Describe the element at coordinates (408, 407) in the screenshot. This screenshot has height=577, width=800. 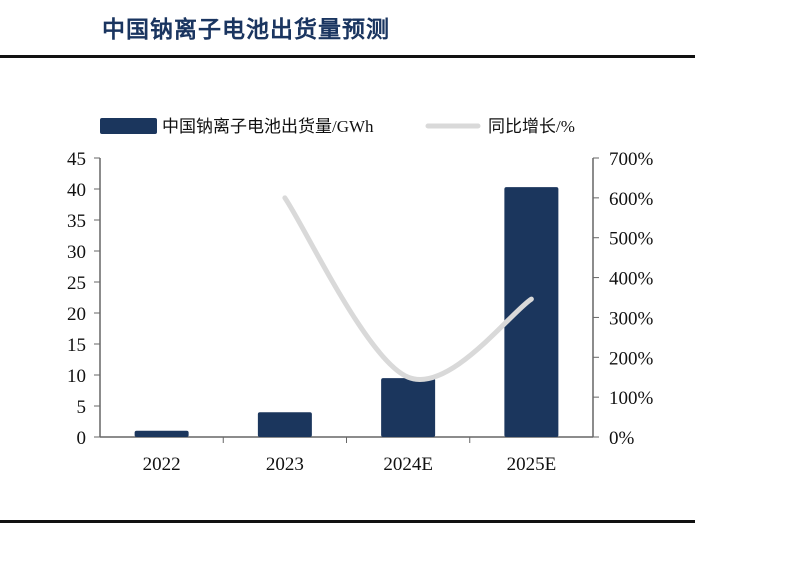
I see `bar-2024E` at that location.